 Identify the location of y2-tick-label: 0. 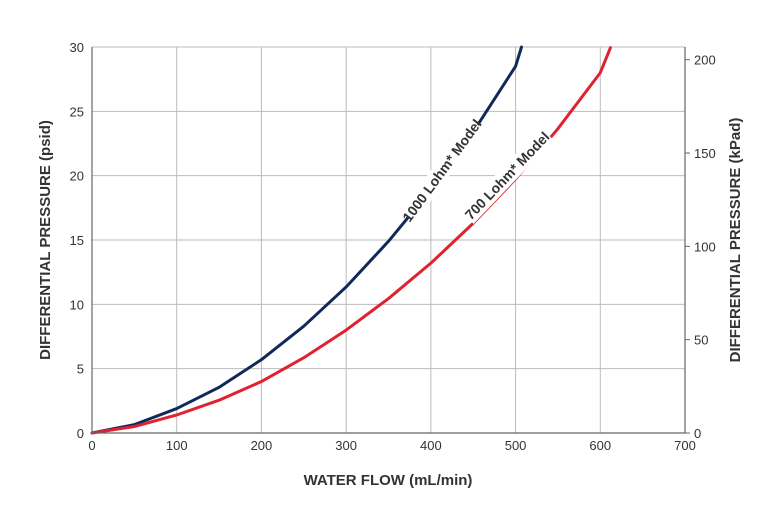
(697, 433).